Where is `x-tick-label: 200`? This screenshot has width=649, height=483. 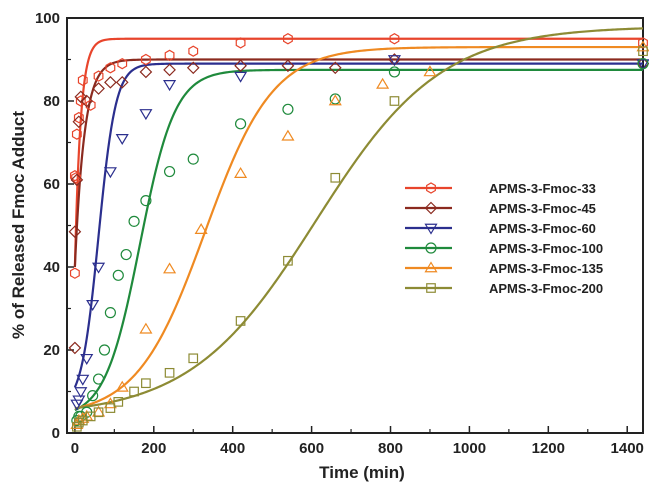
x-tick-label: 200 is located at coordinates (153, 448).